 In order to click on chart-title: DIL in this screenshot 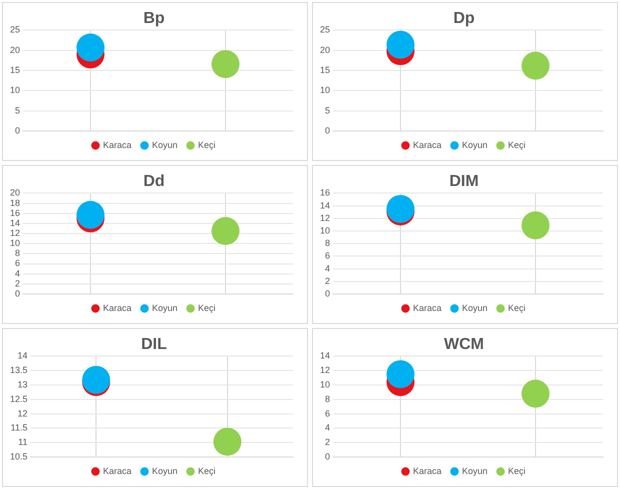, I will do `click(154, 345)`.